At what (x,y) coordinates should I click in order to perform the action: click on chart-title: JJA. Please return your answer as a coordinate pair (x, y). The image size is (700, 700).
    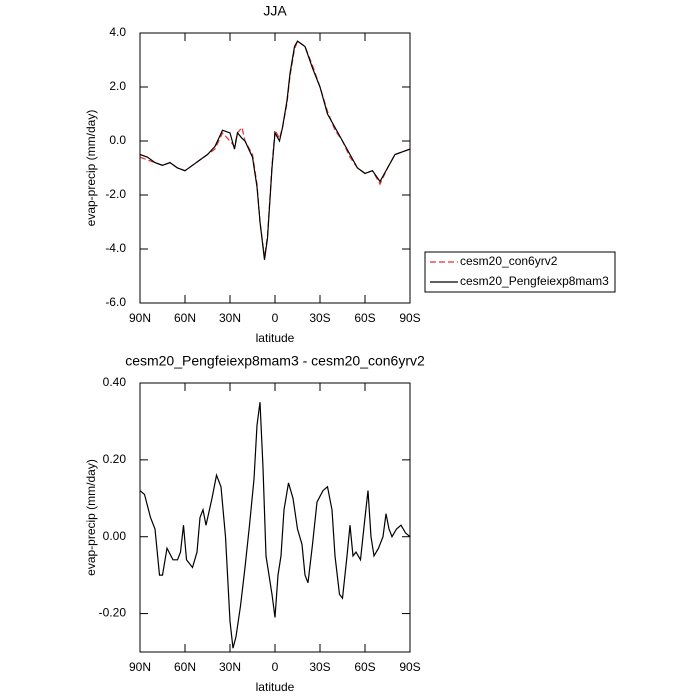
    Looking at the image, I should click on (275, 11).